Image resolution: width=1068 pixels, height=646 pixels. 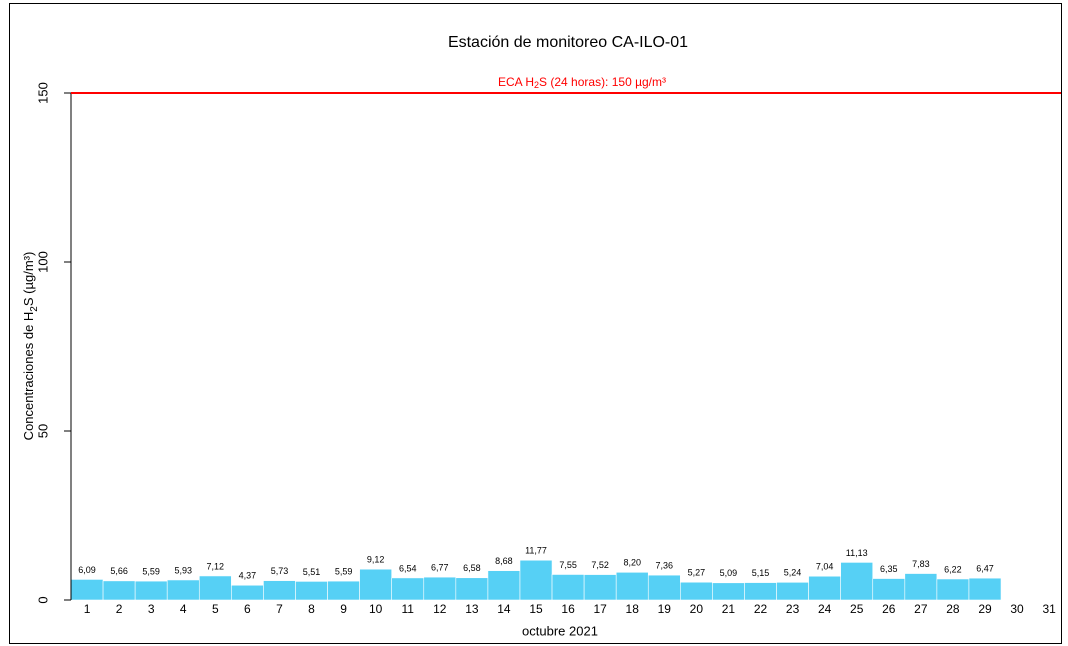 What do you see at coordinates (793, 573) in the screenshot?
I see `data-label: 5,24` at bounding box center [793, 573].